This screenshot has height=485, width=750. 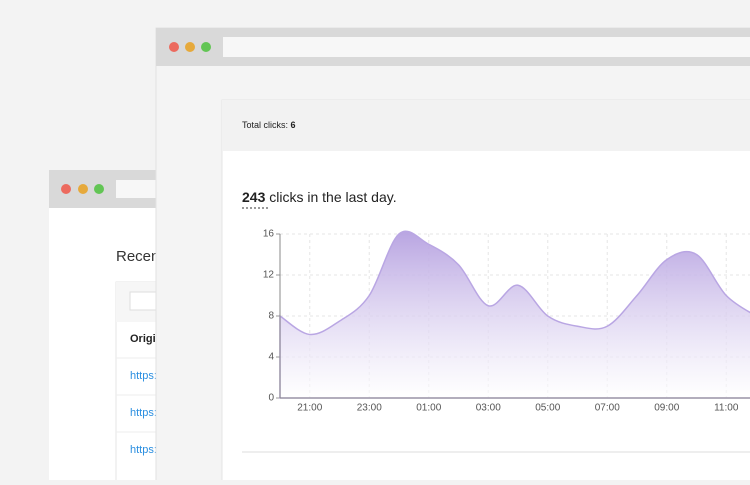 I want to click on y-tick-label: 8, so click(x=271, y=316).